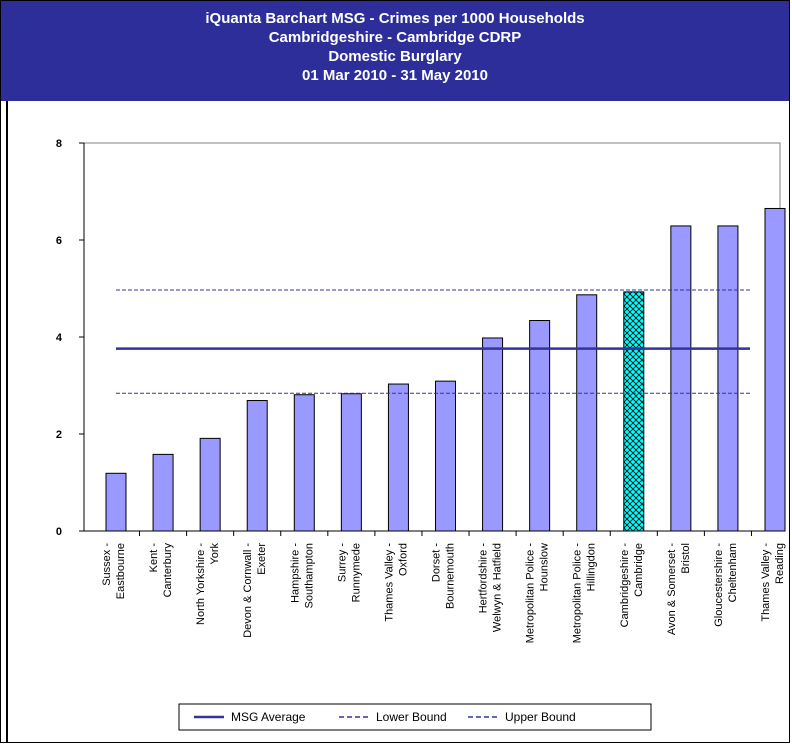 The image size is (792, 745). I want to click on x-tick-label: Thames Valley - Reading, so click(773, 582).